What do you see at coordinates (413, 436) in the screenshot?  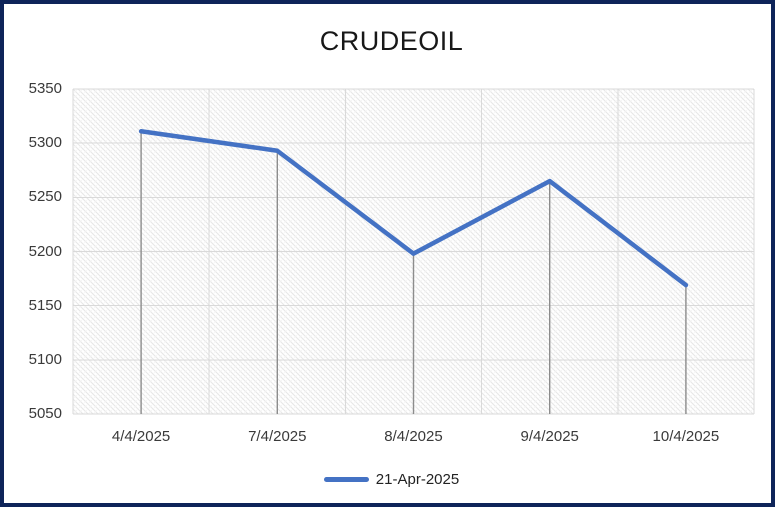 I see `x-tick-label: 8/4/2025` at bounding box center [413, 436].